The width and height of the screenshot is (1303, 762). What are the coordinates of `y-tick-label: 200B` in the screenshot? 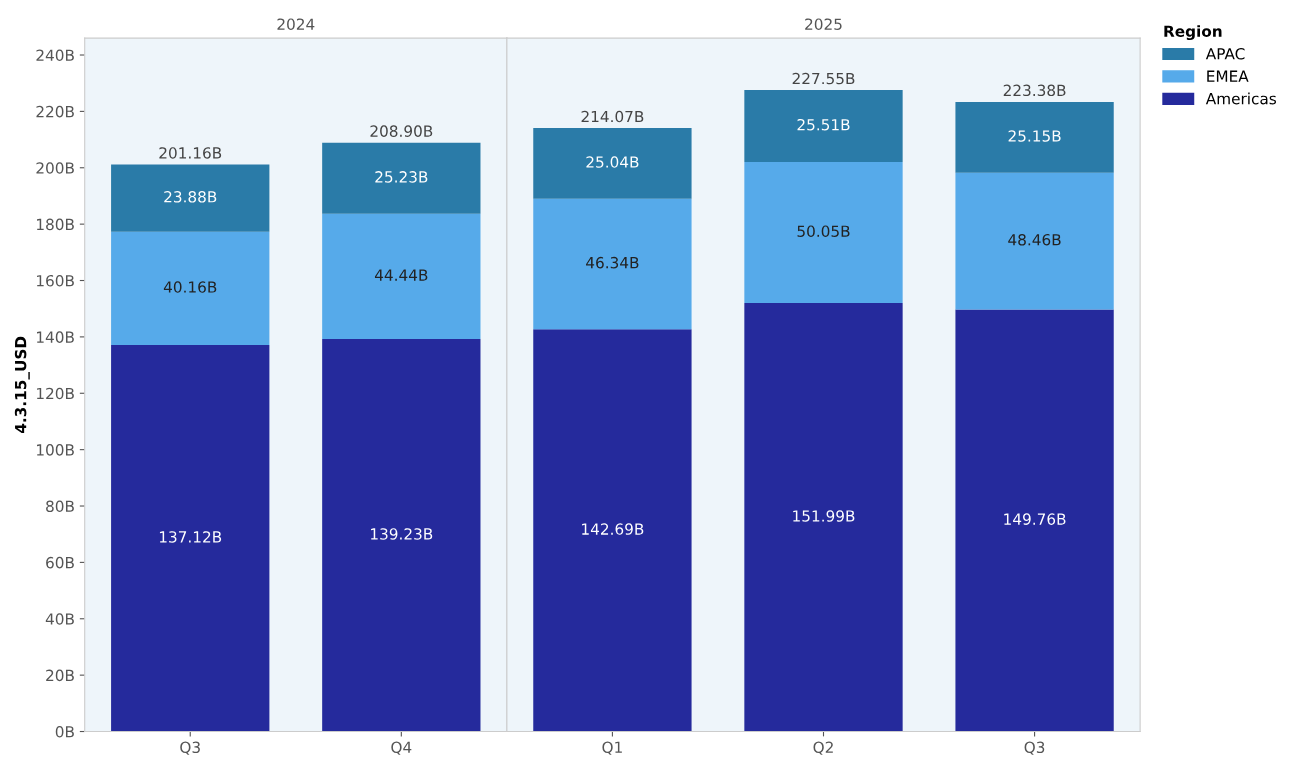 It's located at (55, 168).